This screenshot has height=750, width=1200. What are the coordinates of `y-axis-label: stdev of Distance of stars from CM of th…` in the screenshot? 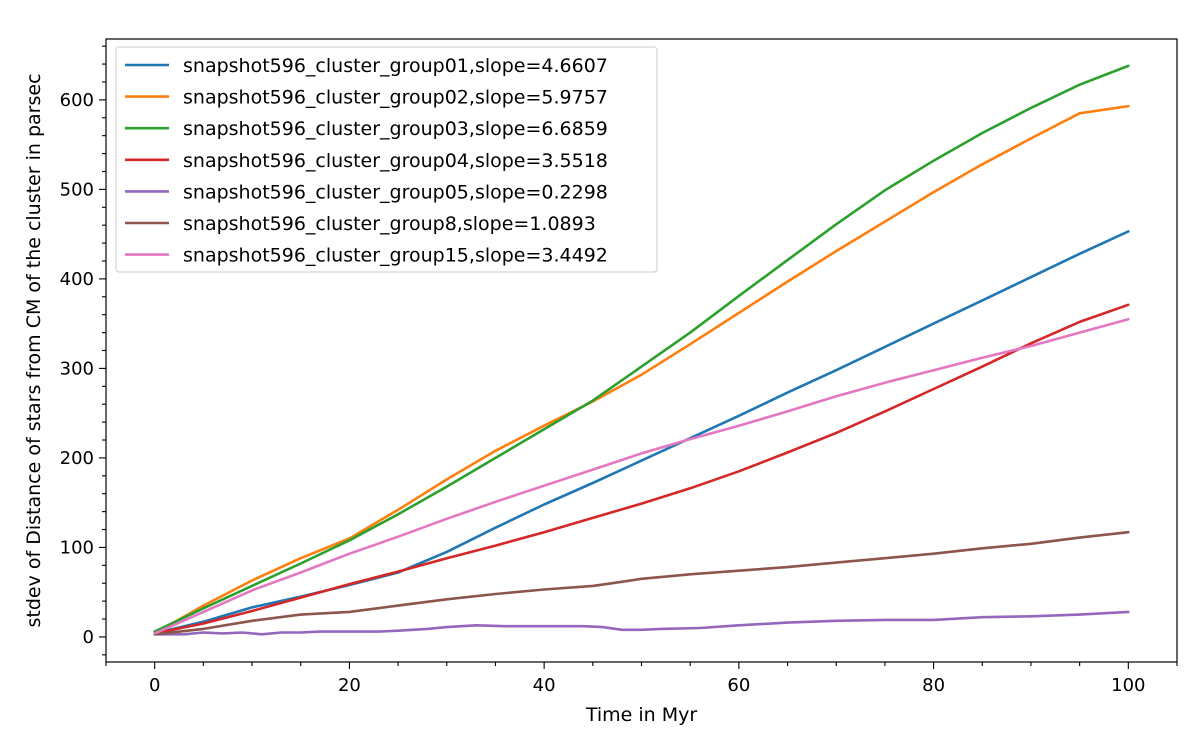 It's located at (34, 350).